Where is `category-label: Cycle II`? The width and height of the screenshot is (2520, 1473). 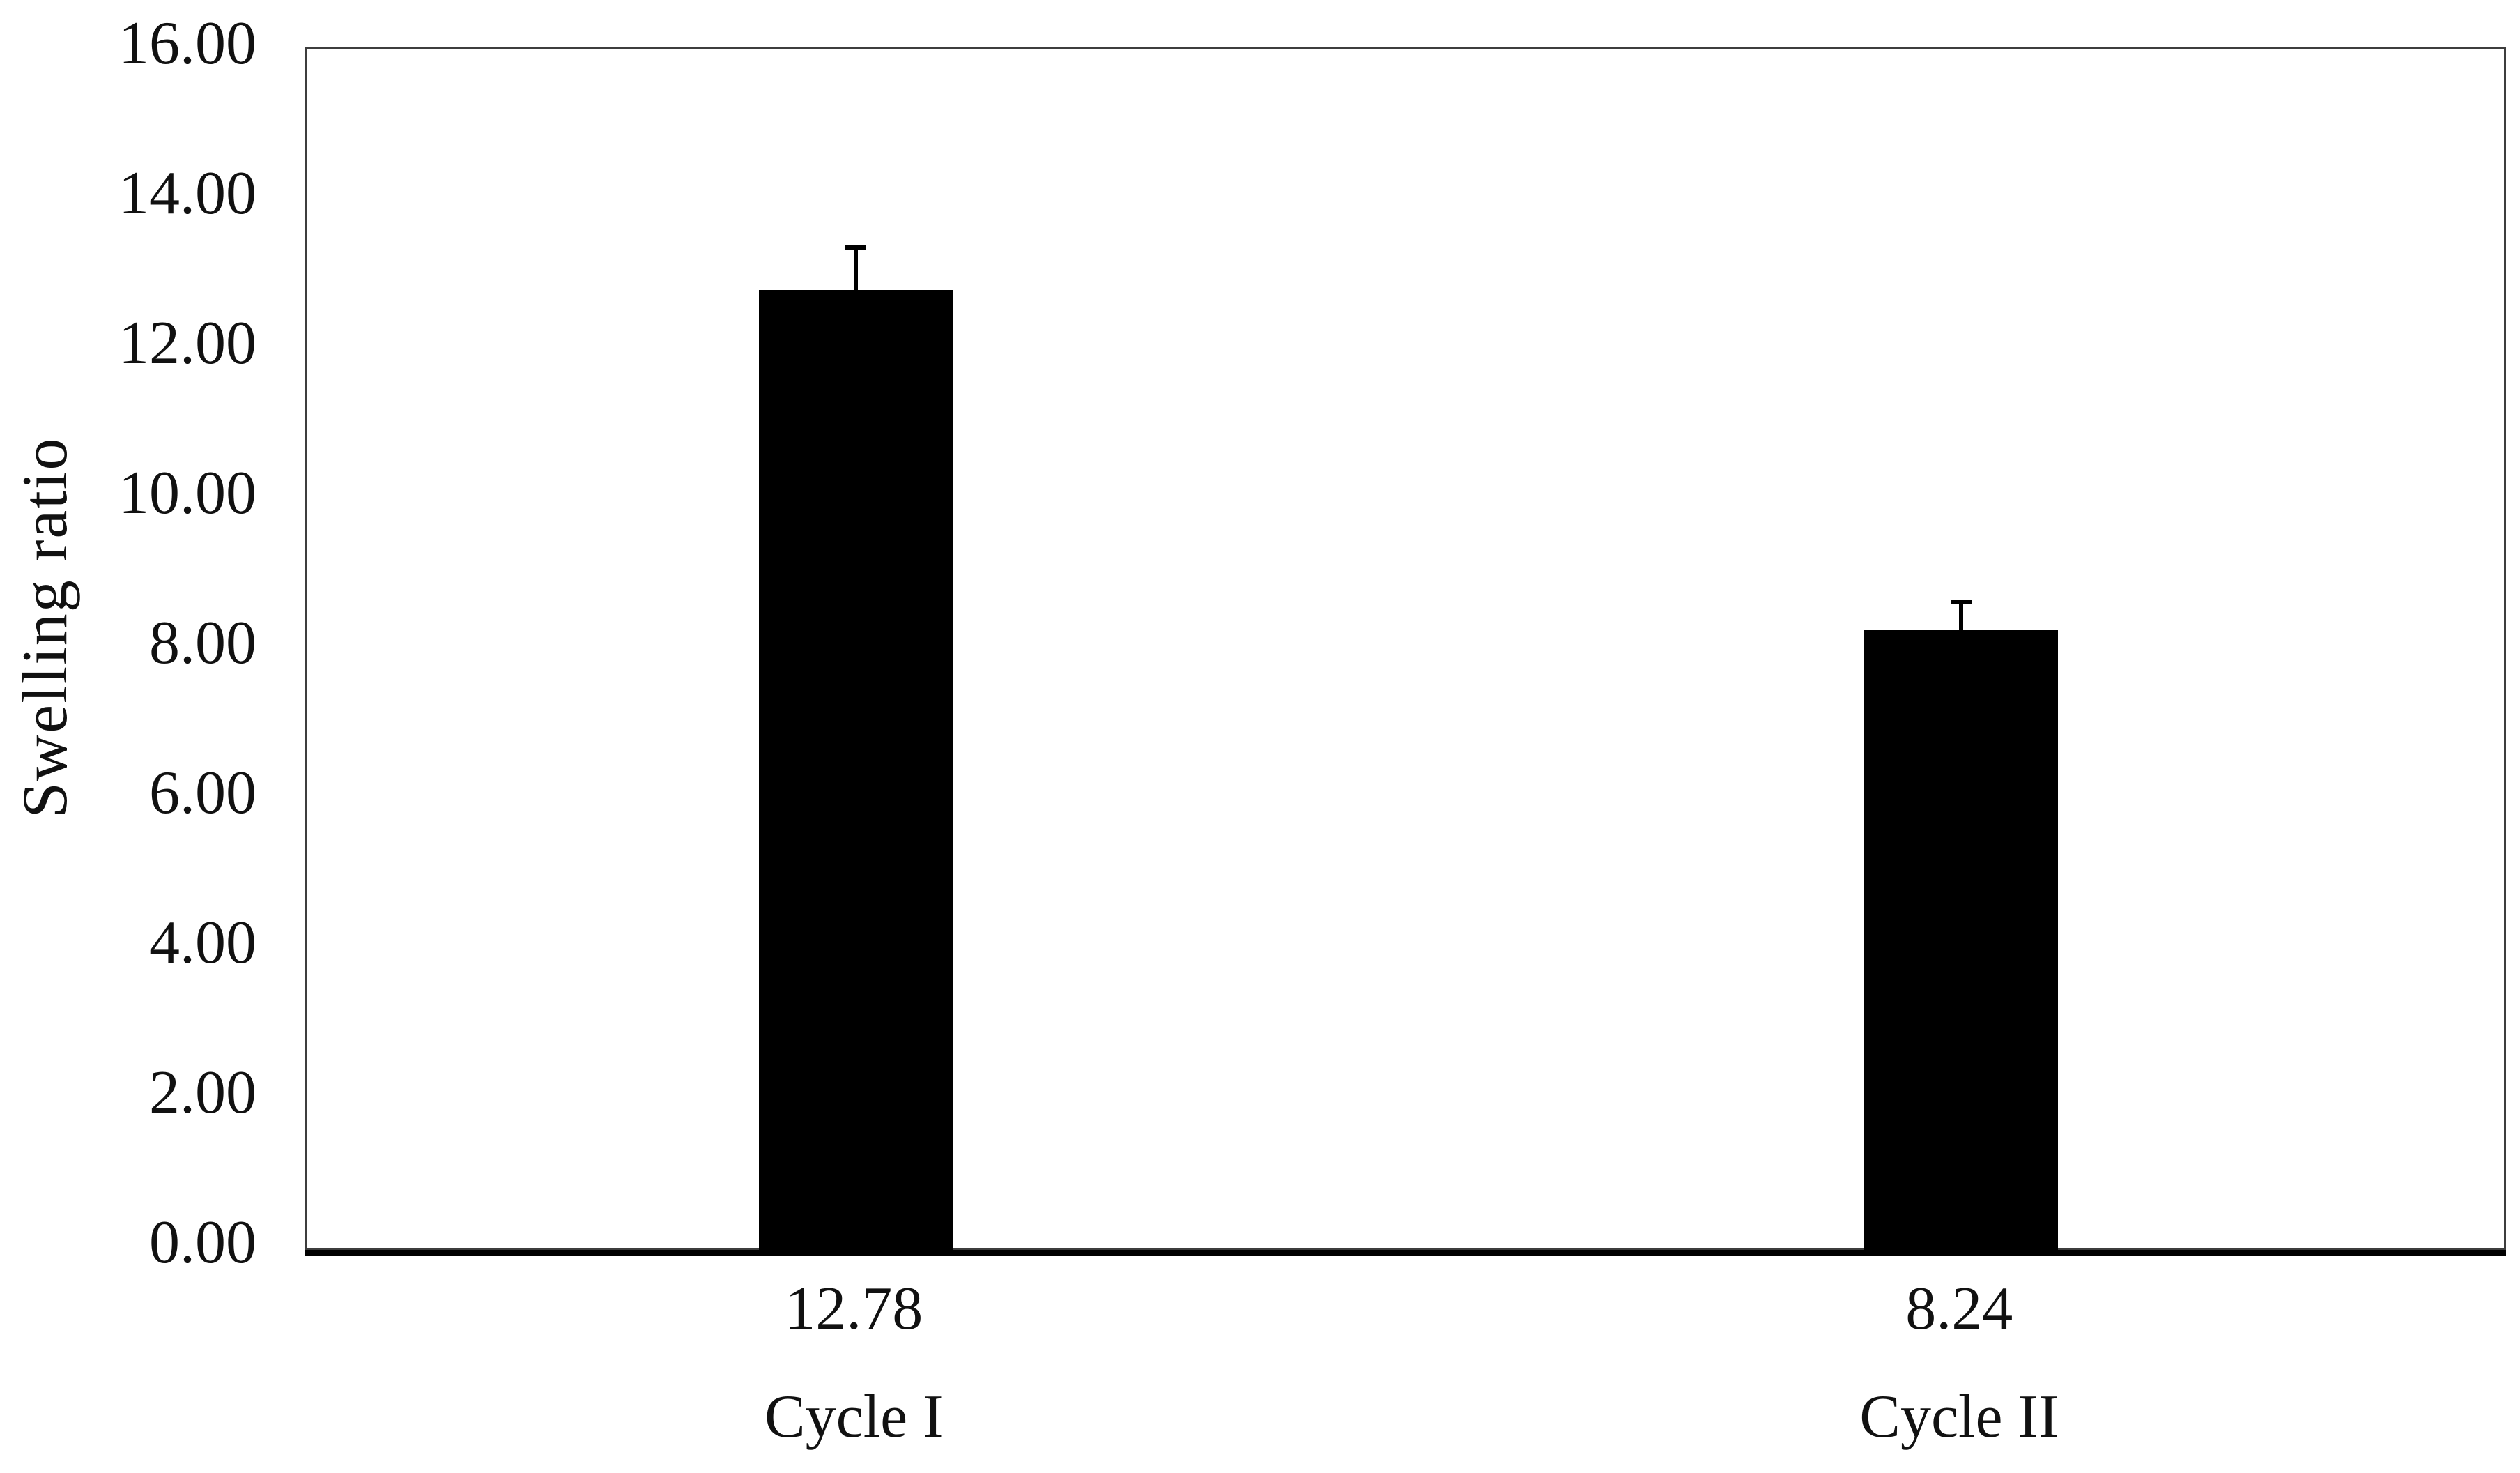 category-label: Cycle II is located at coordinates (1959, 1417).